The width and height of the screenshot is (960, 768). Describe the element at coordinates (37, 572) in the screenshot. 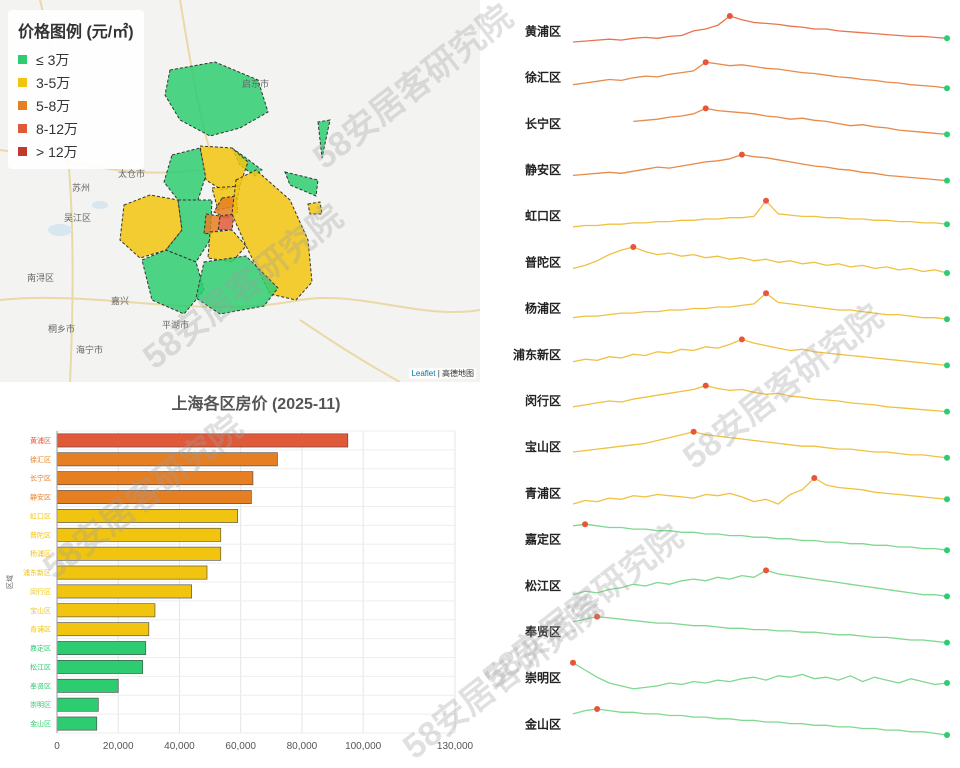

I see `y-tick-label: 浦东新区` at that location.